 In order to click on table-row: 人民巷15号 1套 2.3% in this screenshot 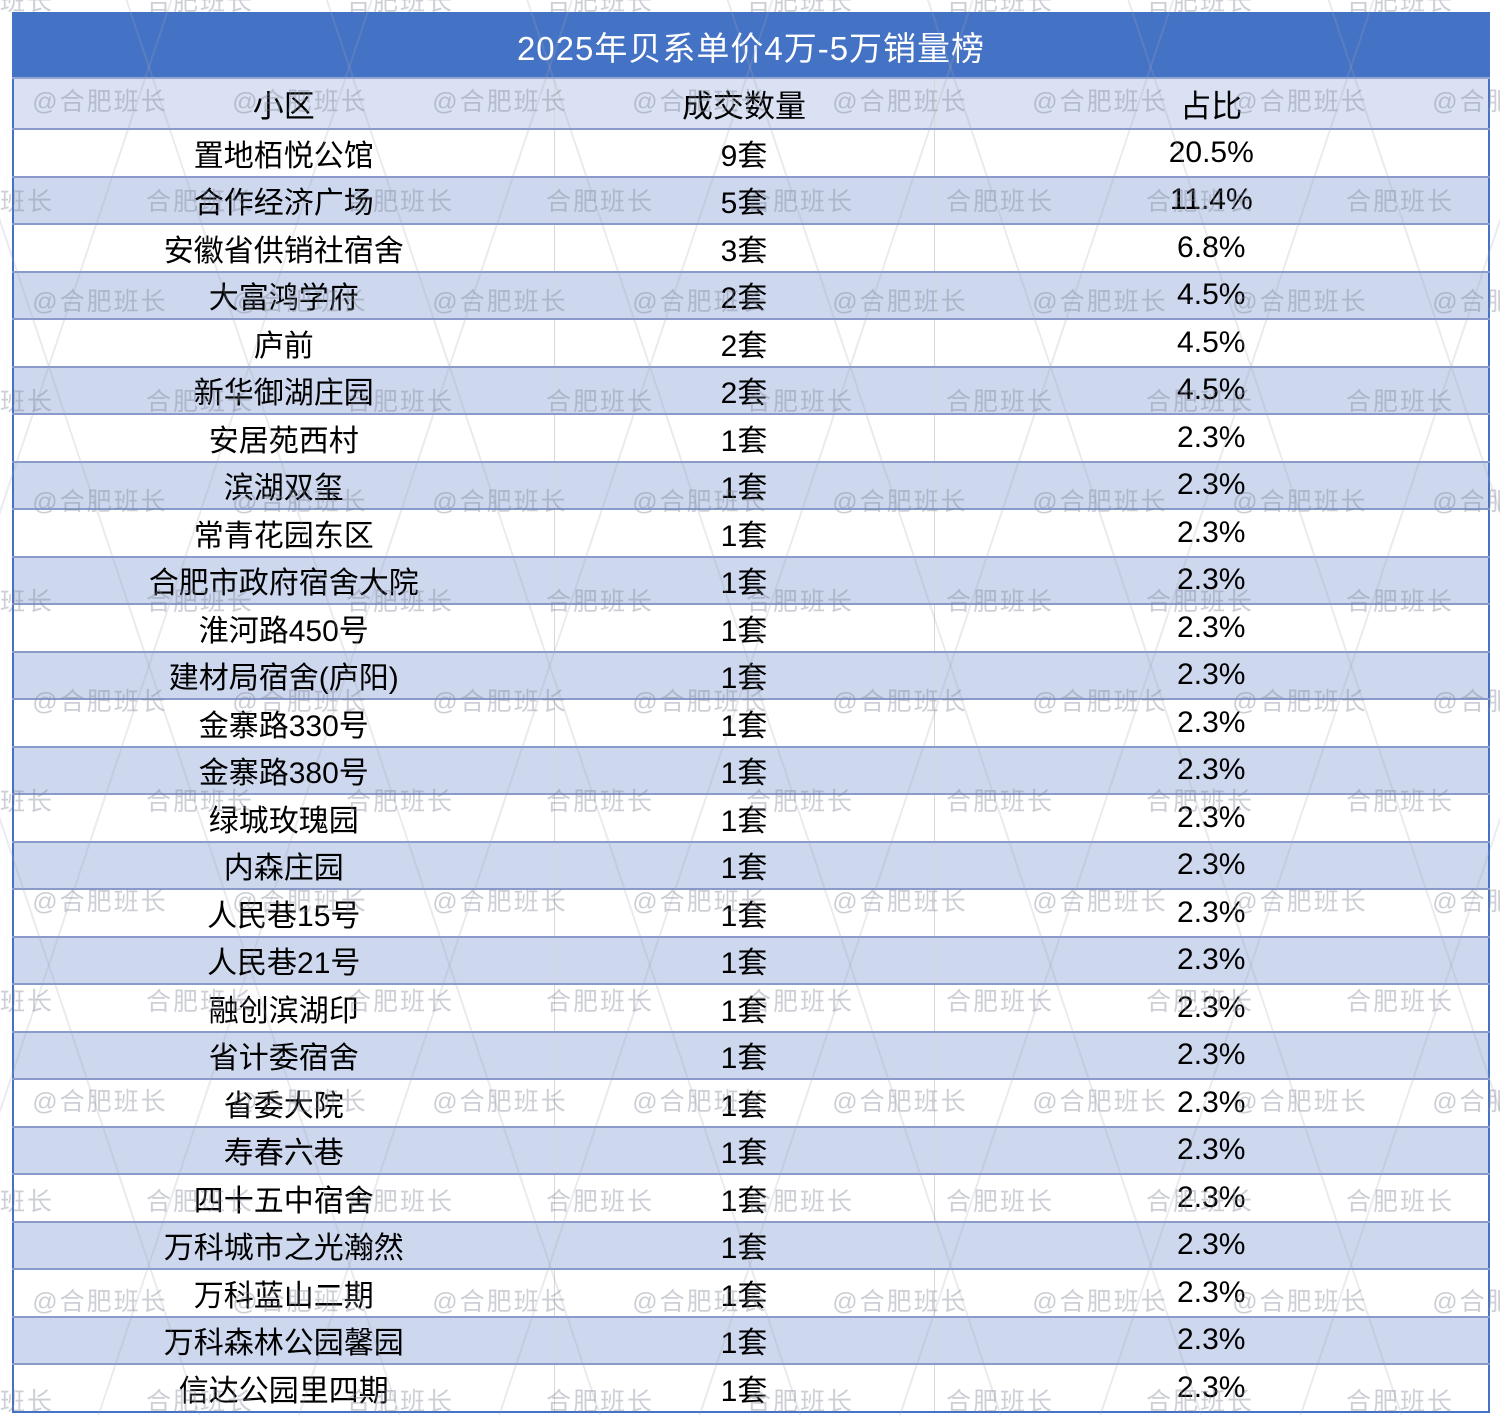, I will do `click(751, 912)`.